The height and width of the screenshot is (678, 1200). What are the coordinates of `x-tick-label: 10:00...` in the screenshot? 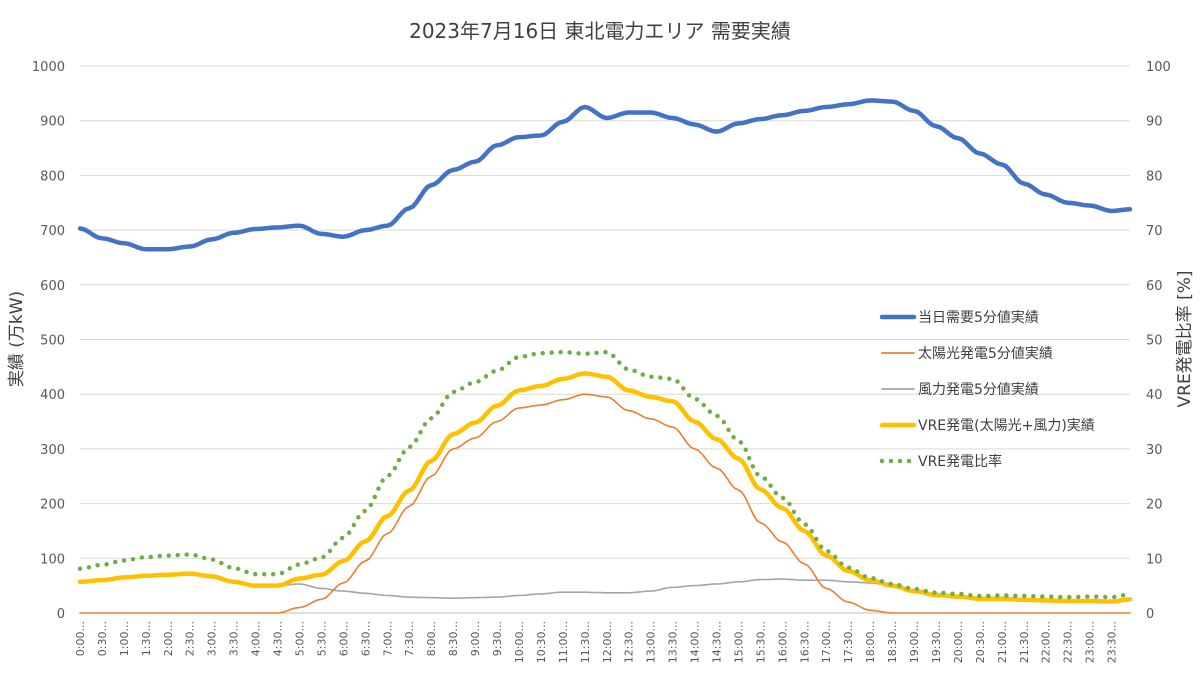 It's located at (519, 642).